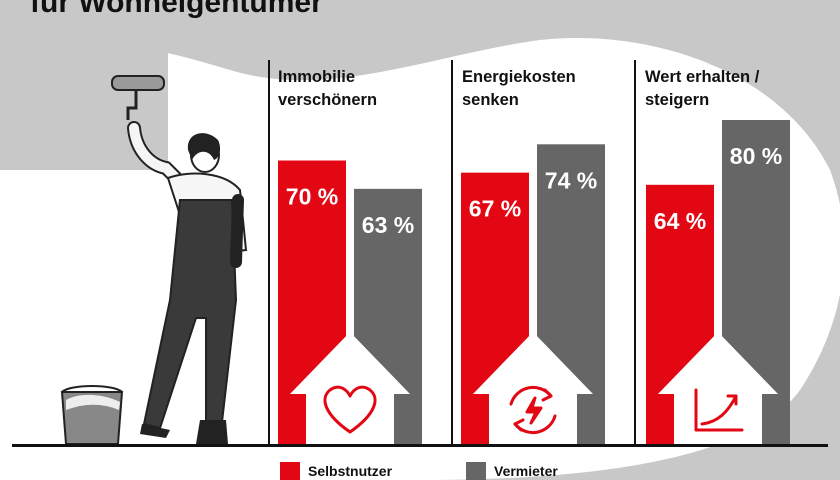 This screenshot has height=480, width=840. Describe the element at coordinates (476, 471) in the screenshot. I see `legend-swatch-vermieter` at that location.